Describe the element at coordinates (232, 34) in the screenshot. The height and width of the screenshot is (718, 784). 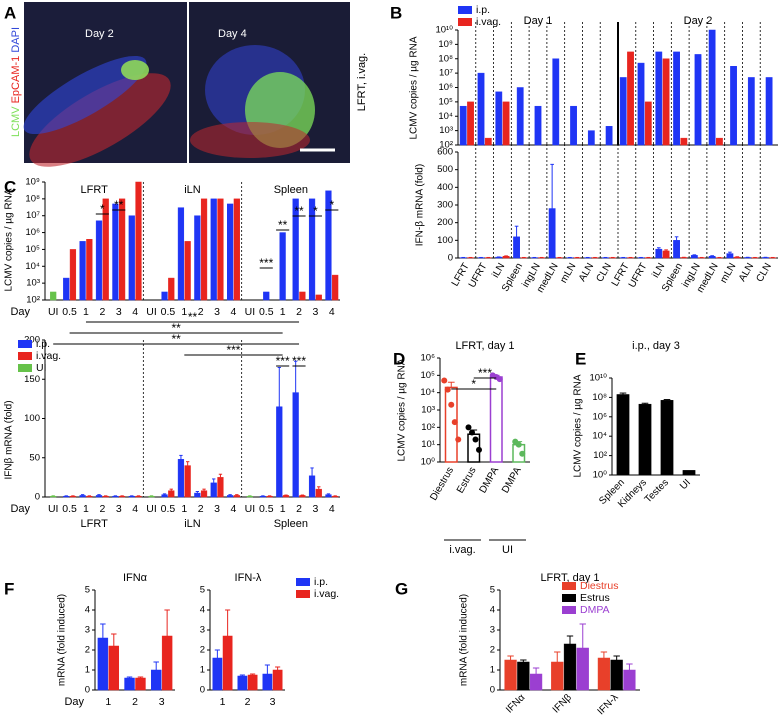
I see `image-label: Day 4` at that location.